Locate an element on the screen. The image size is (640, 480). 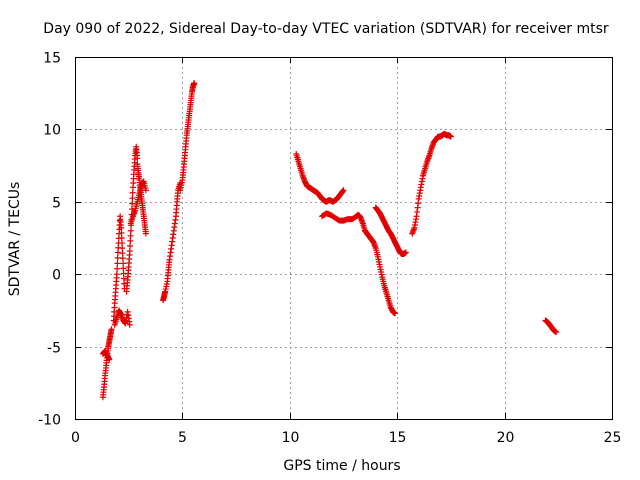
x-tick-label: 0 is located at coordinates (75, 438).